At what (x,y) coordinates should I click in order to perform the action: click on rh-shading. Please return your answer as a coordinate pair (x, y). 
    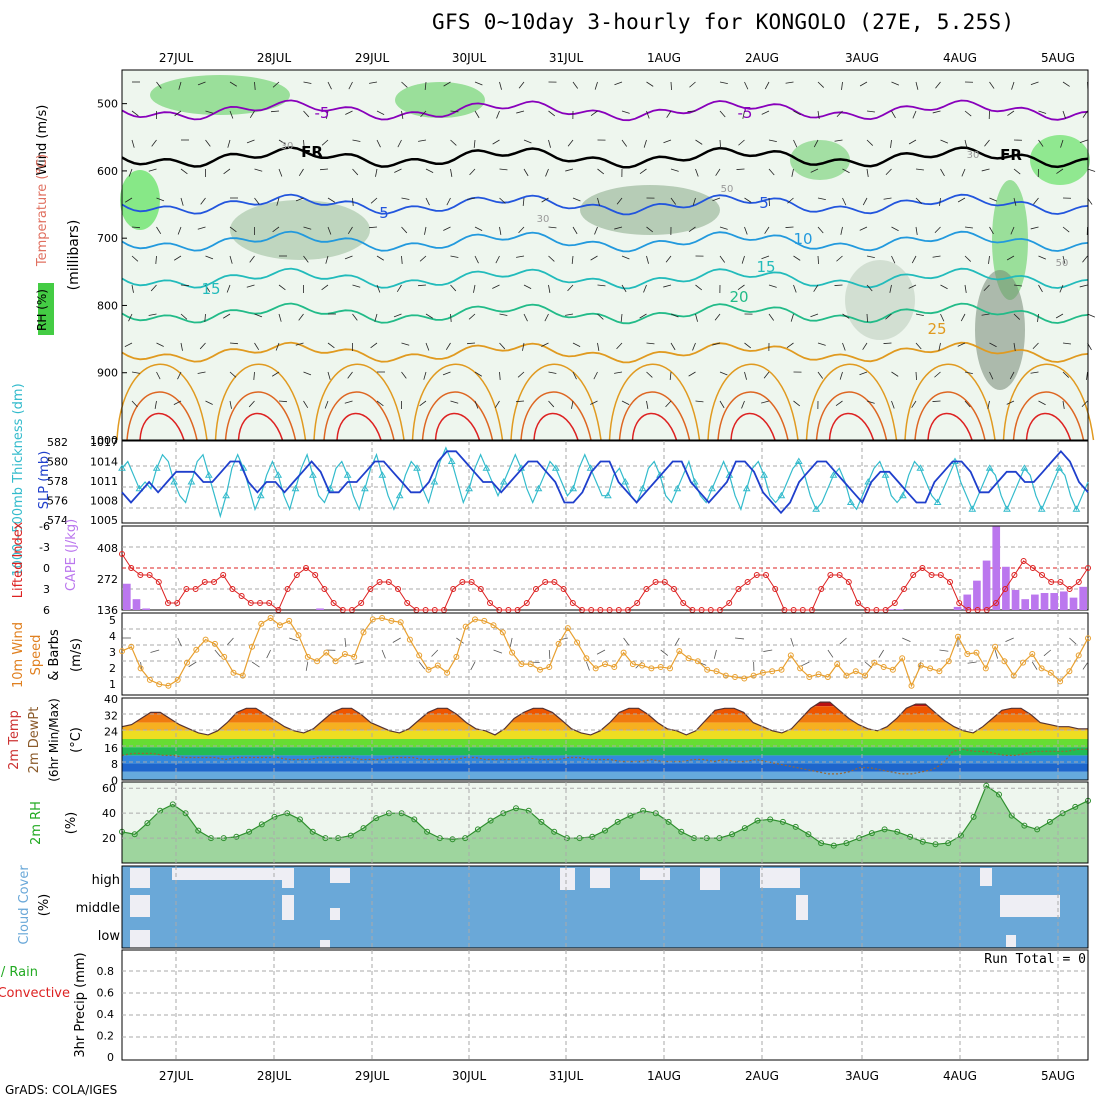
    Looking at the image, I should click on (820, 160).